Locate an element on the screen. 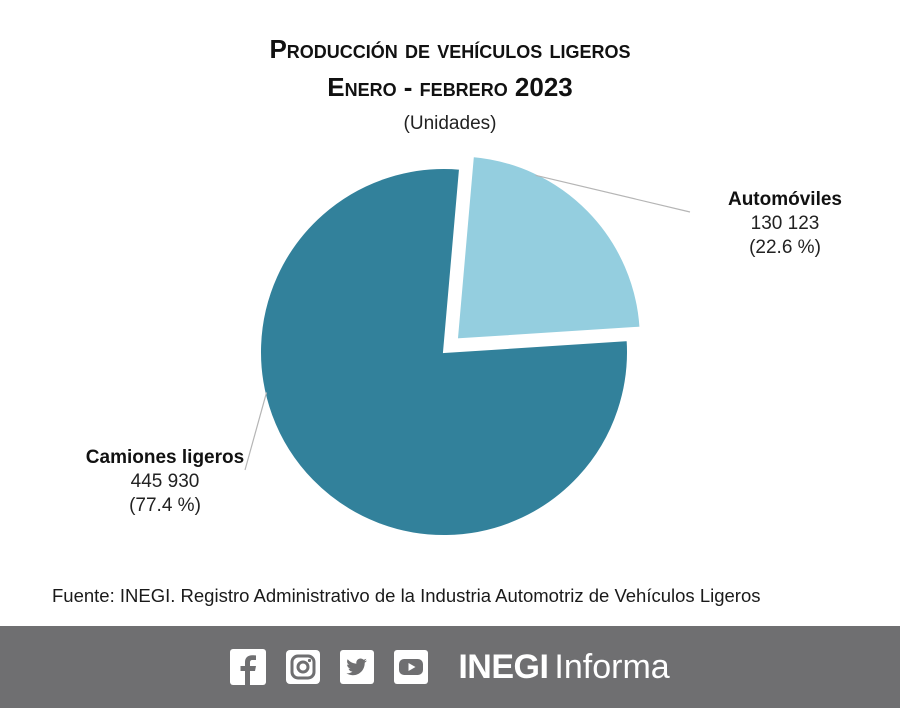  footer-bar: INEGI Informa is located at coordinates (450, 667).